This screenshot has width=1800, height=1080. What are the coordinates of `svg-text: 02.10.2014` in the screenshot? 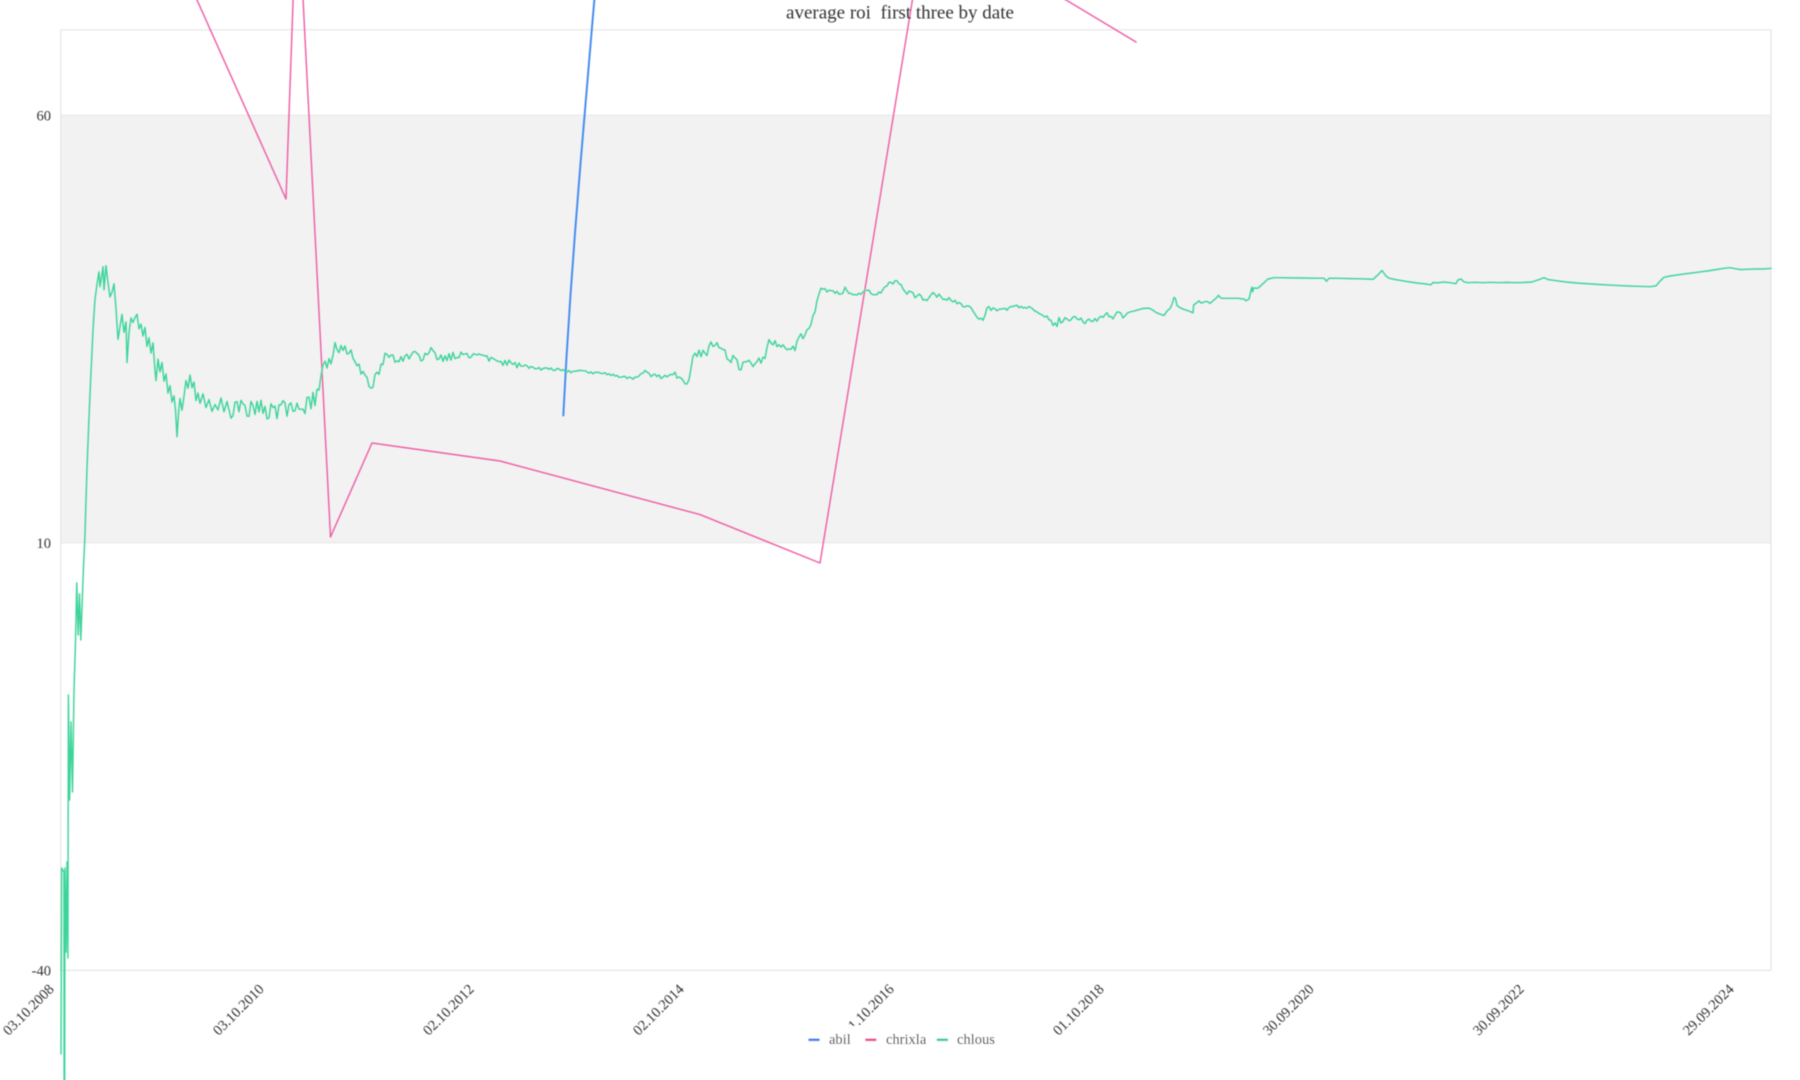 It's located at (659, 1010).